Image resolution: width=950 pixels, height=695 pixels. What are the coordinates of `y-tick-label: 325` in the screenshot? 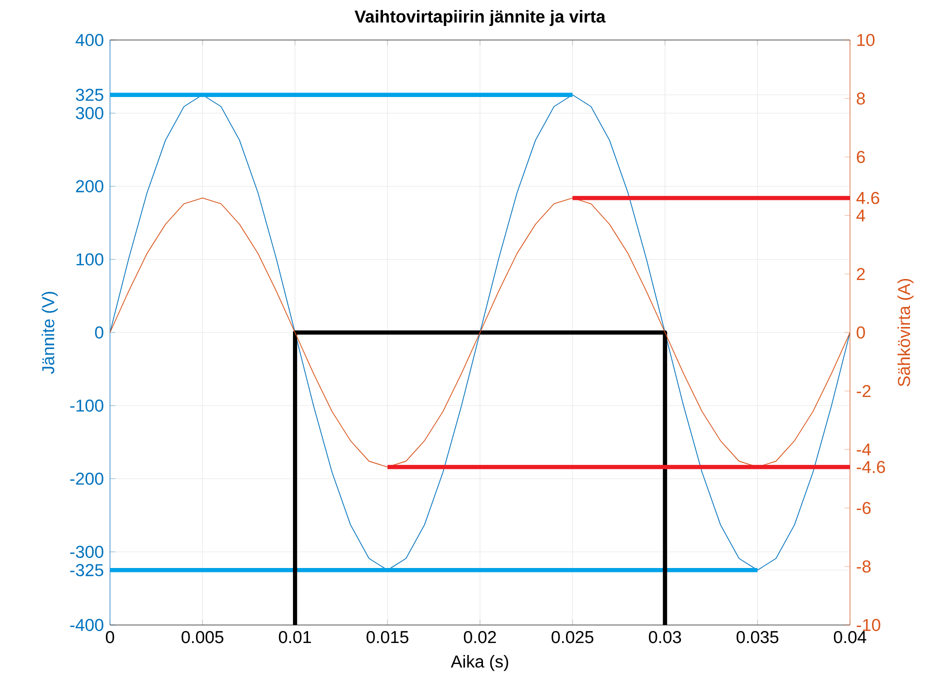 It's located at (90, 94).